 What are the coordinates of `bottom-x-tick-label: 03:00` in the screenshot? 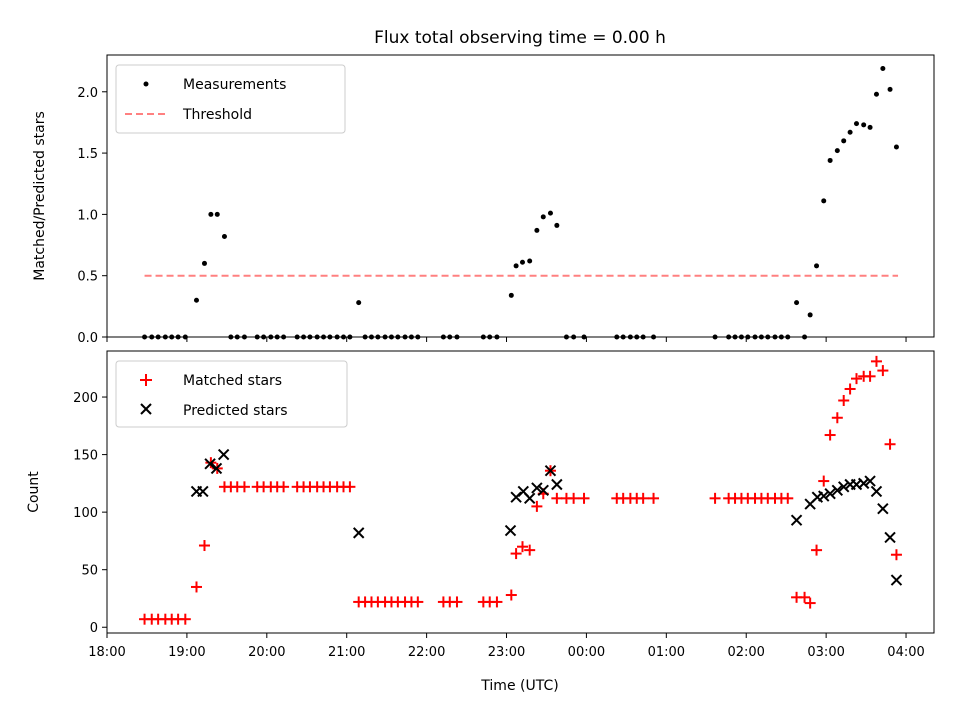 It's located at (825, 652).